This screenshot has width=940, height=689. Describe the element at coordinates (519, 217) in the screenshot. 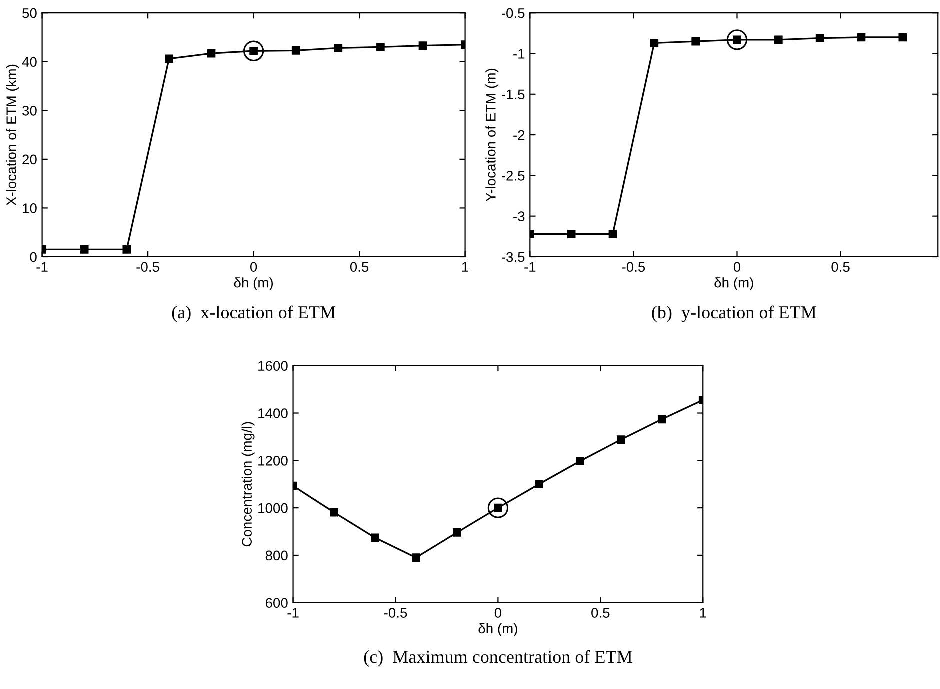

I see `y-tick-label: -3` at that location.